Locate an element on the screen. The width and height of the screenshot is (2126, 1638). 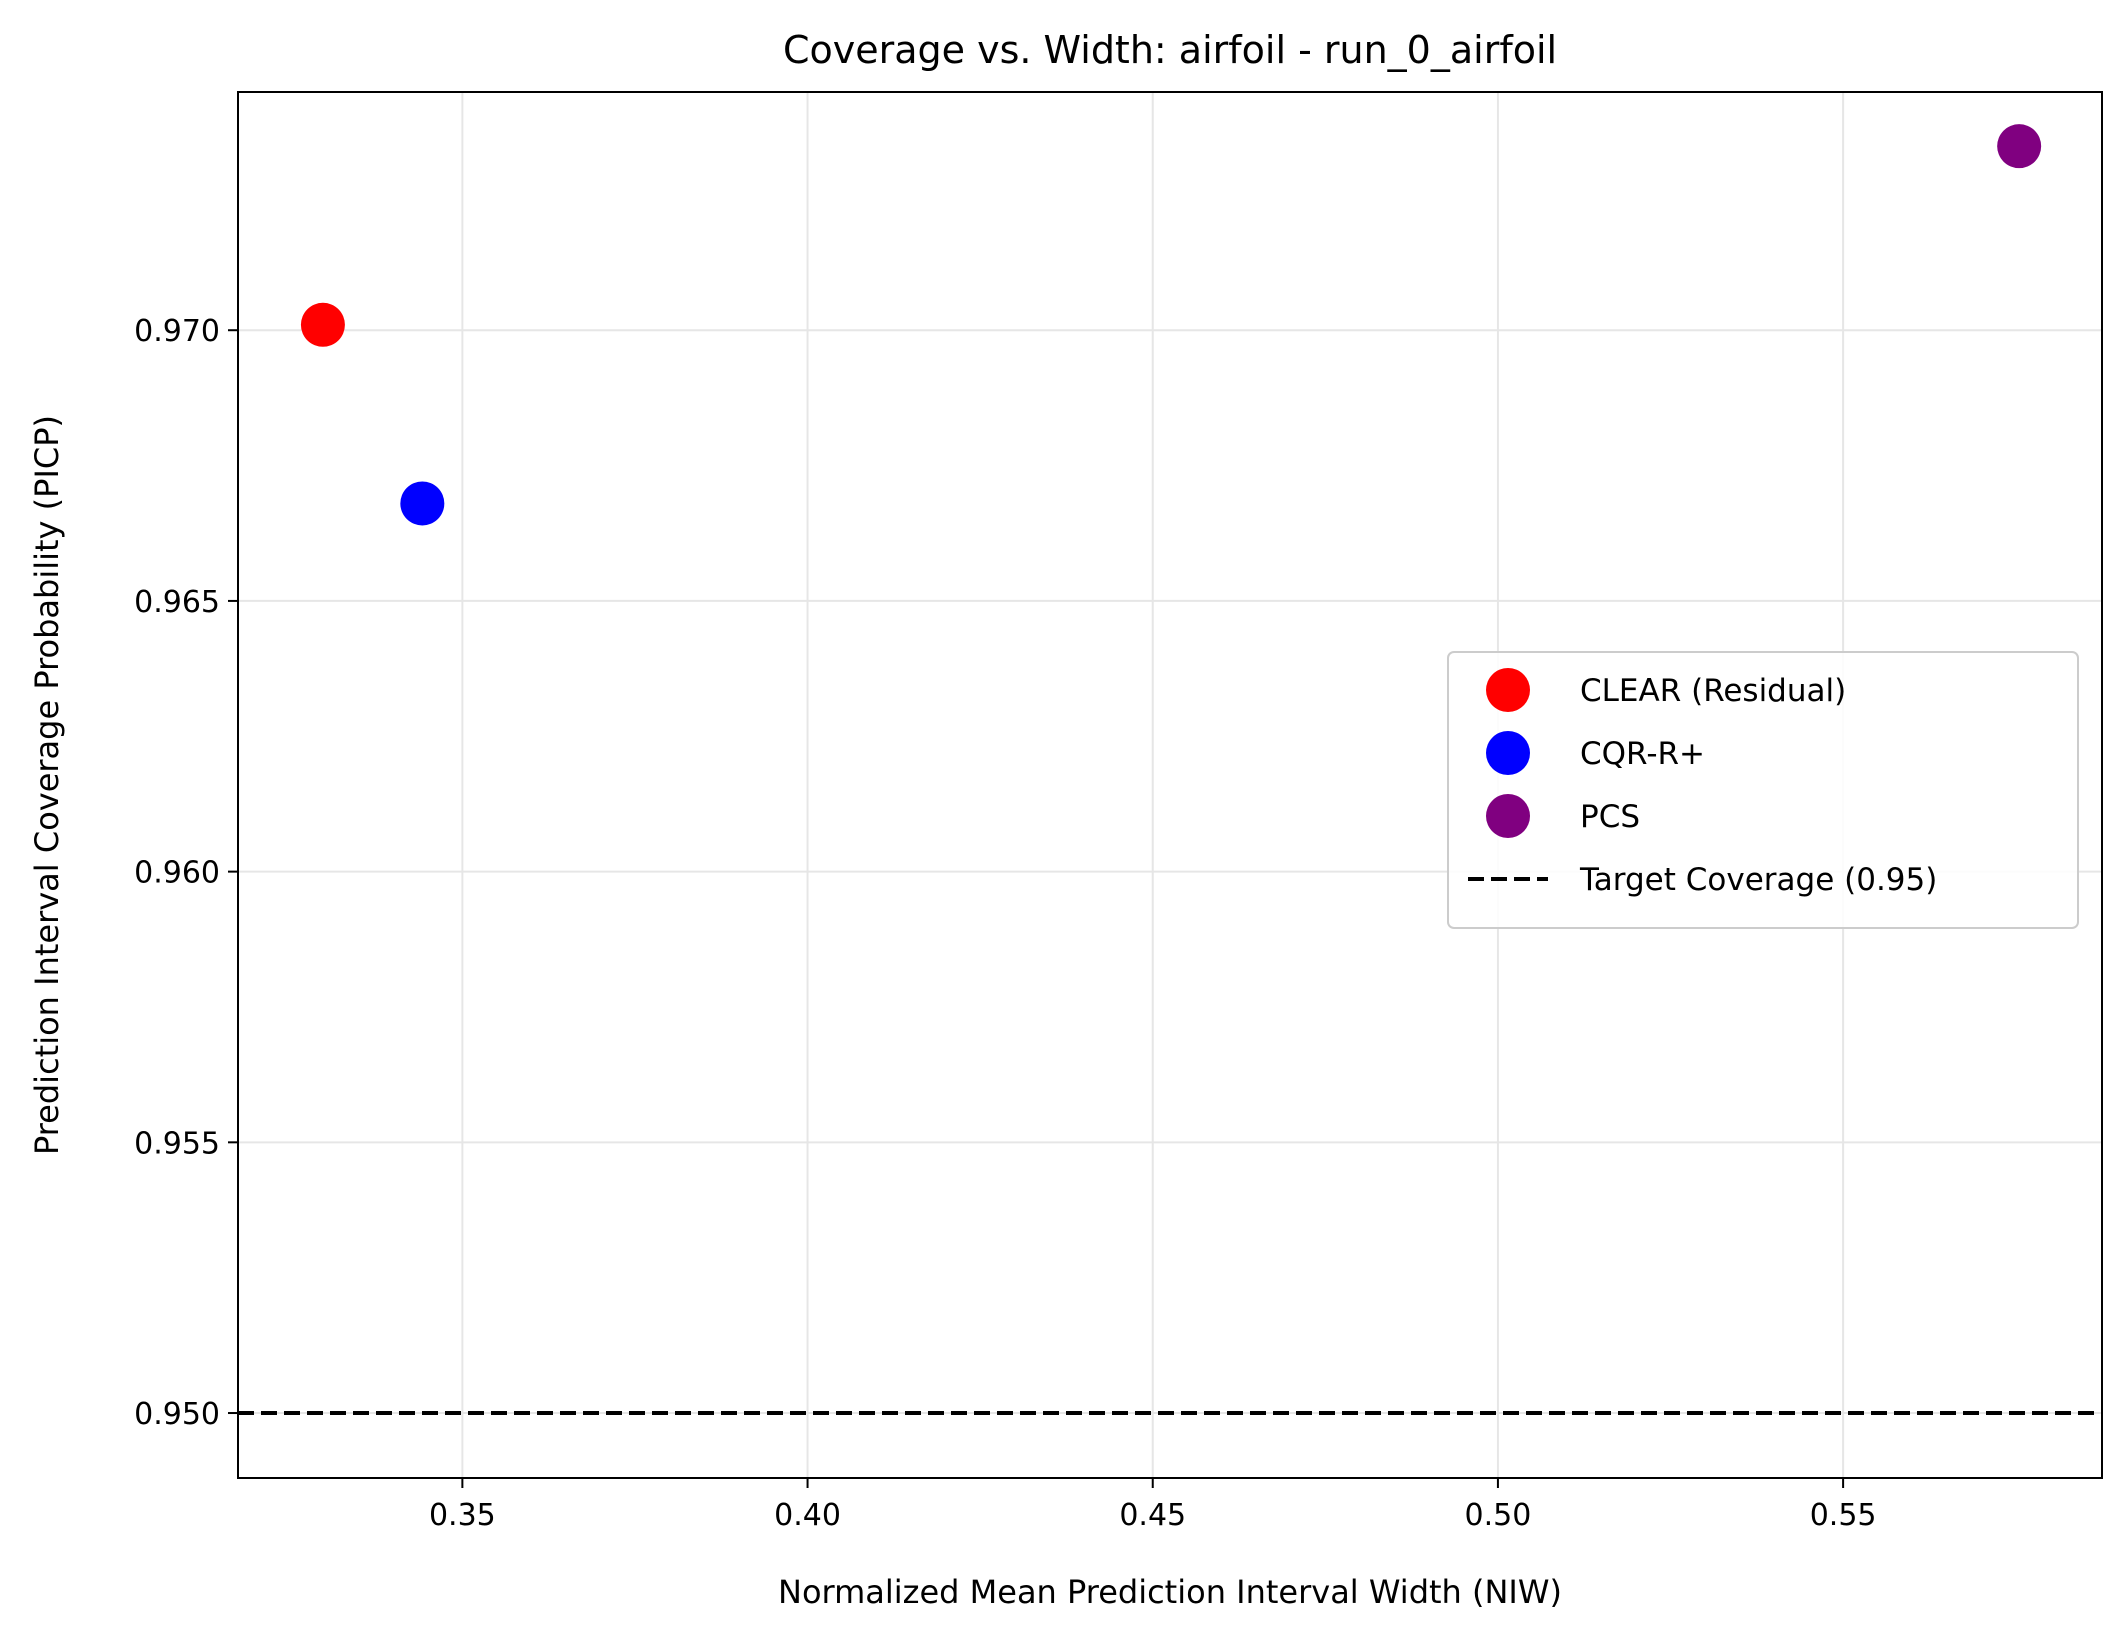
legend-label: CLEAR (Residual) is located at coordinates (1713, 691).